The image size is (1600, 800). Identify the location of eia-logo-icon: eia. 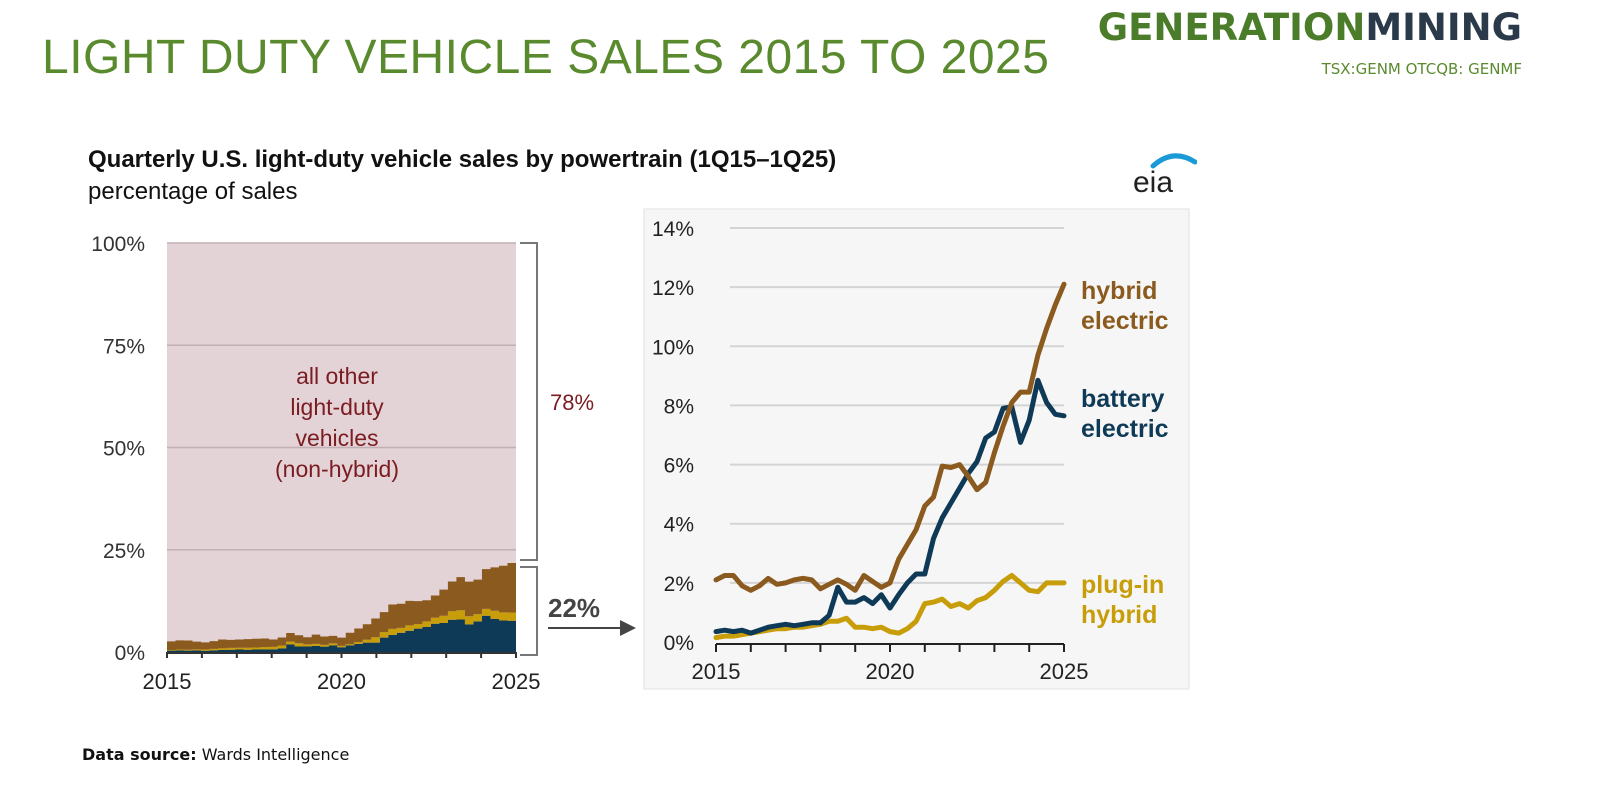
(1165, 175).